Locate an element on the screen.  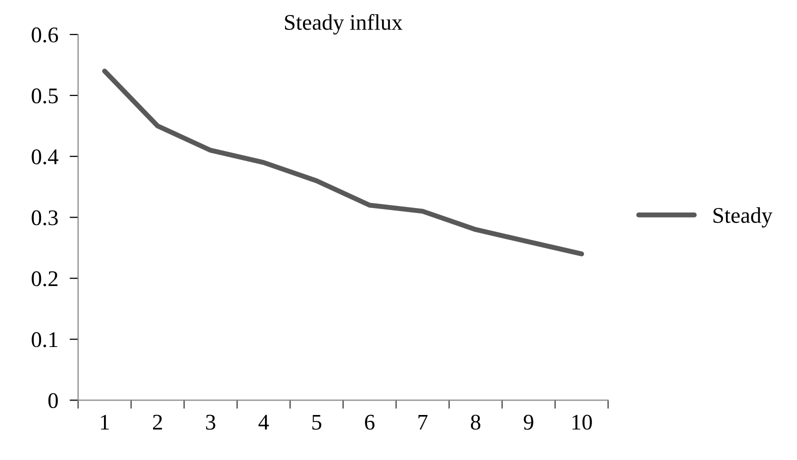
x-tick-label: 9 is located at coordinates (529, 422).